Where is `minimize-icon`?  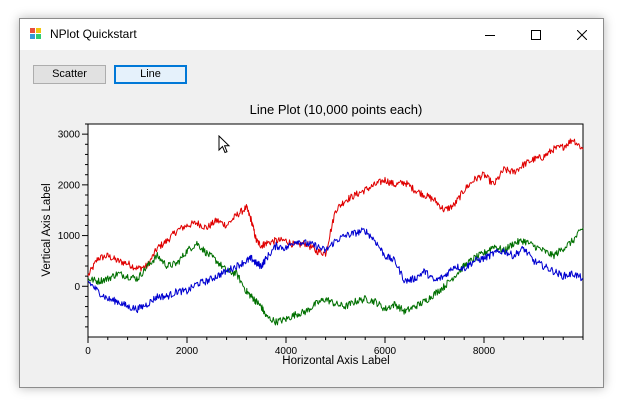 minimize-icon is located at coordinates (490, 35).